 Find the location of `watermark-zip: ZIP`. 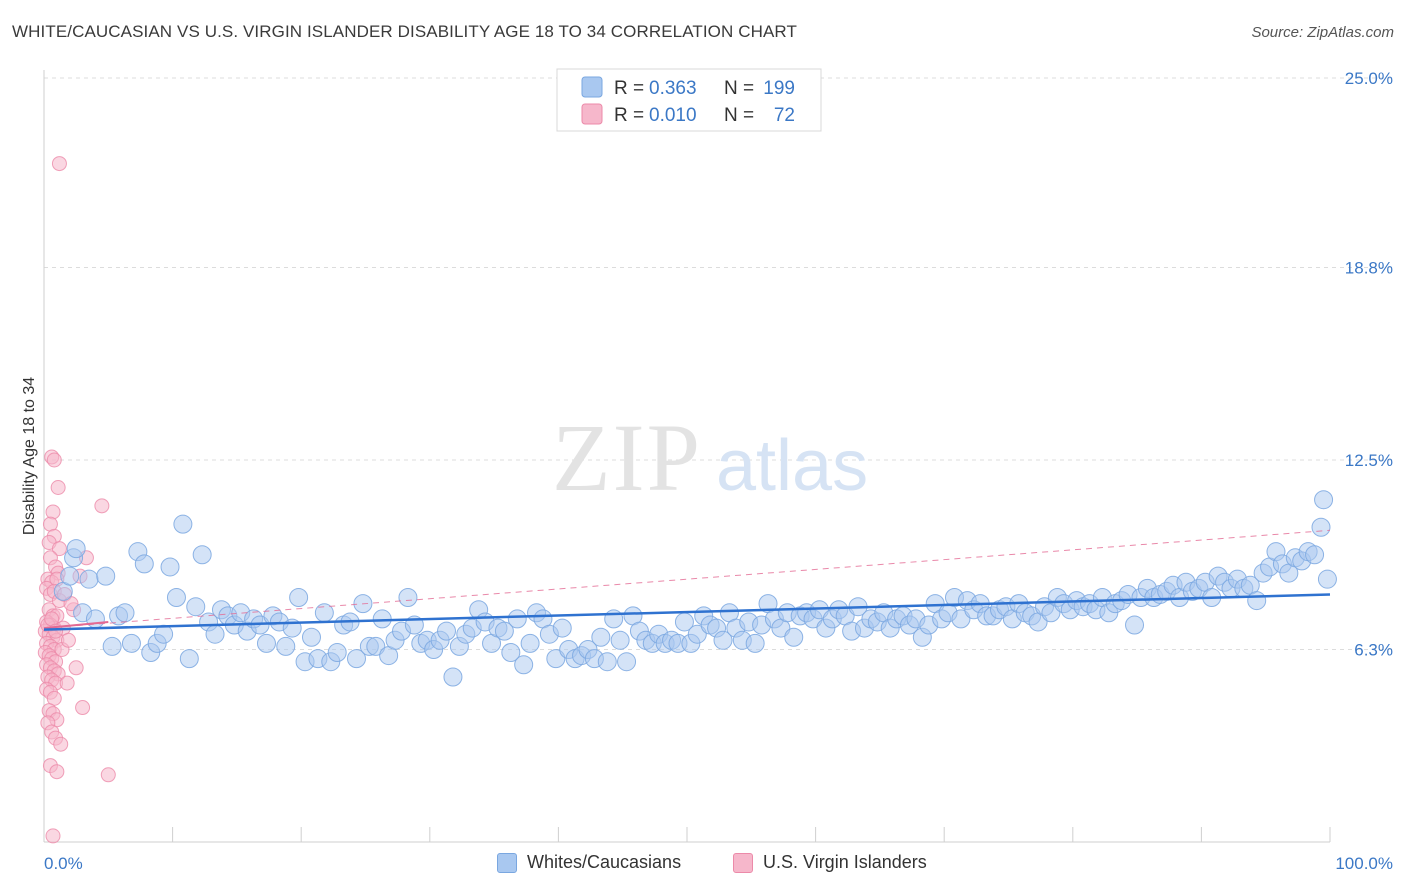

watermark-zip: ZIP is located at coordinates (627, 457).